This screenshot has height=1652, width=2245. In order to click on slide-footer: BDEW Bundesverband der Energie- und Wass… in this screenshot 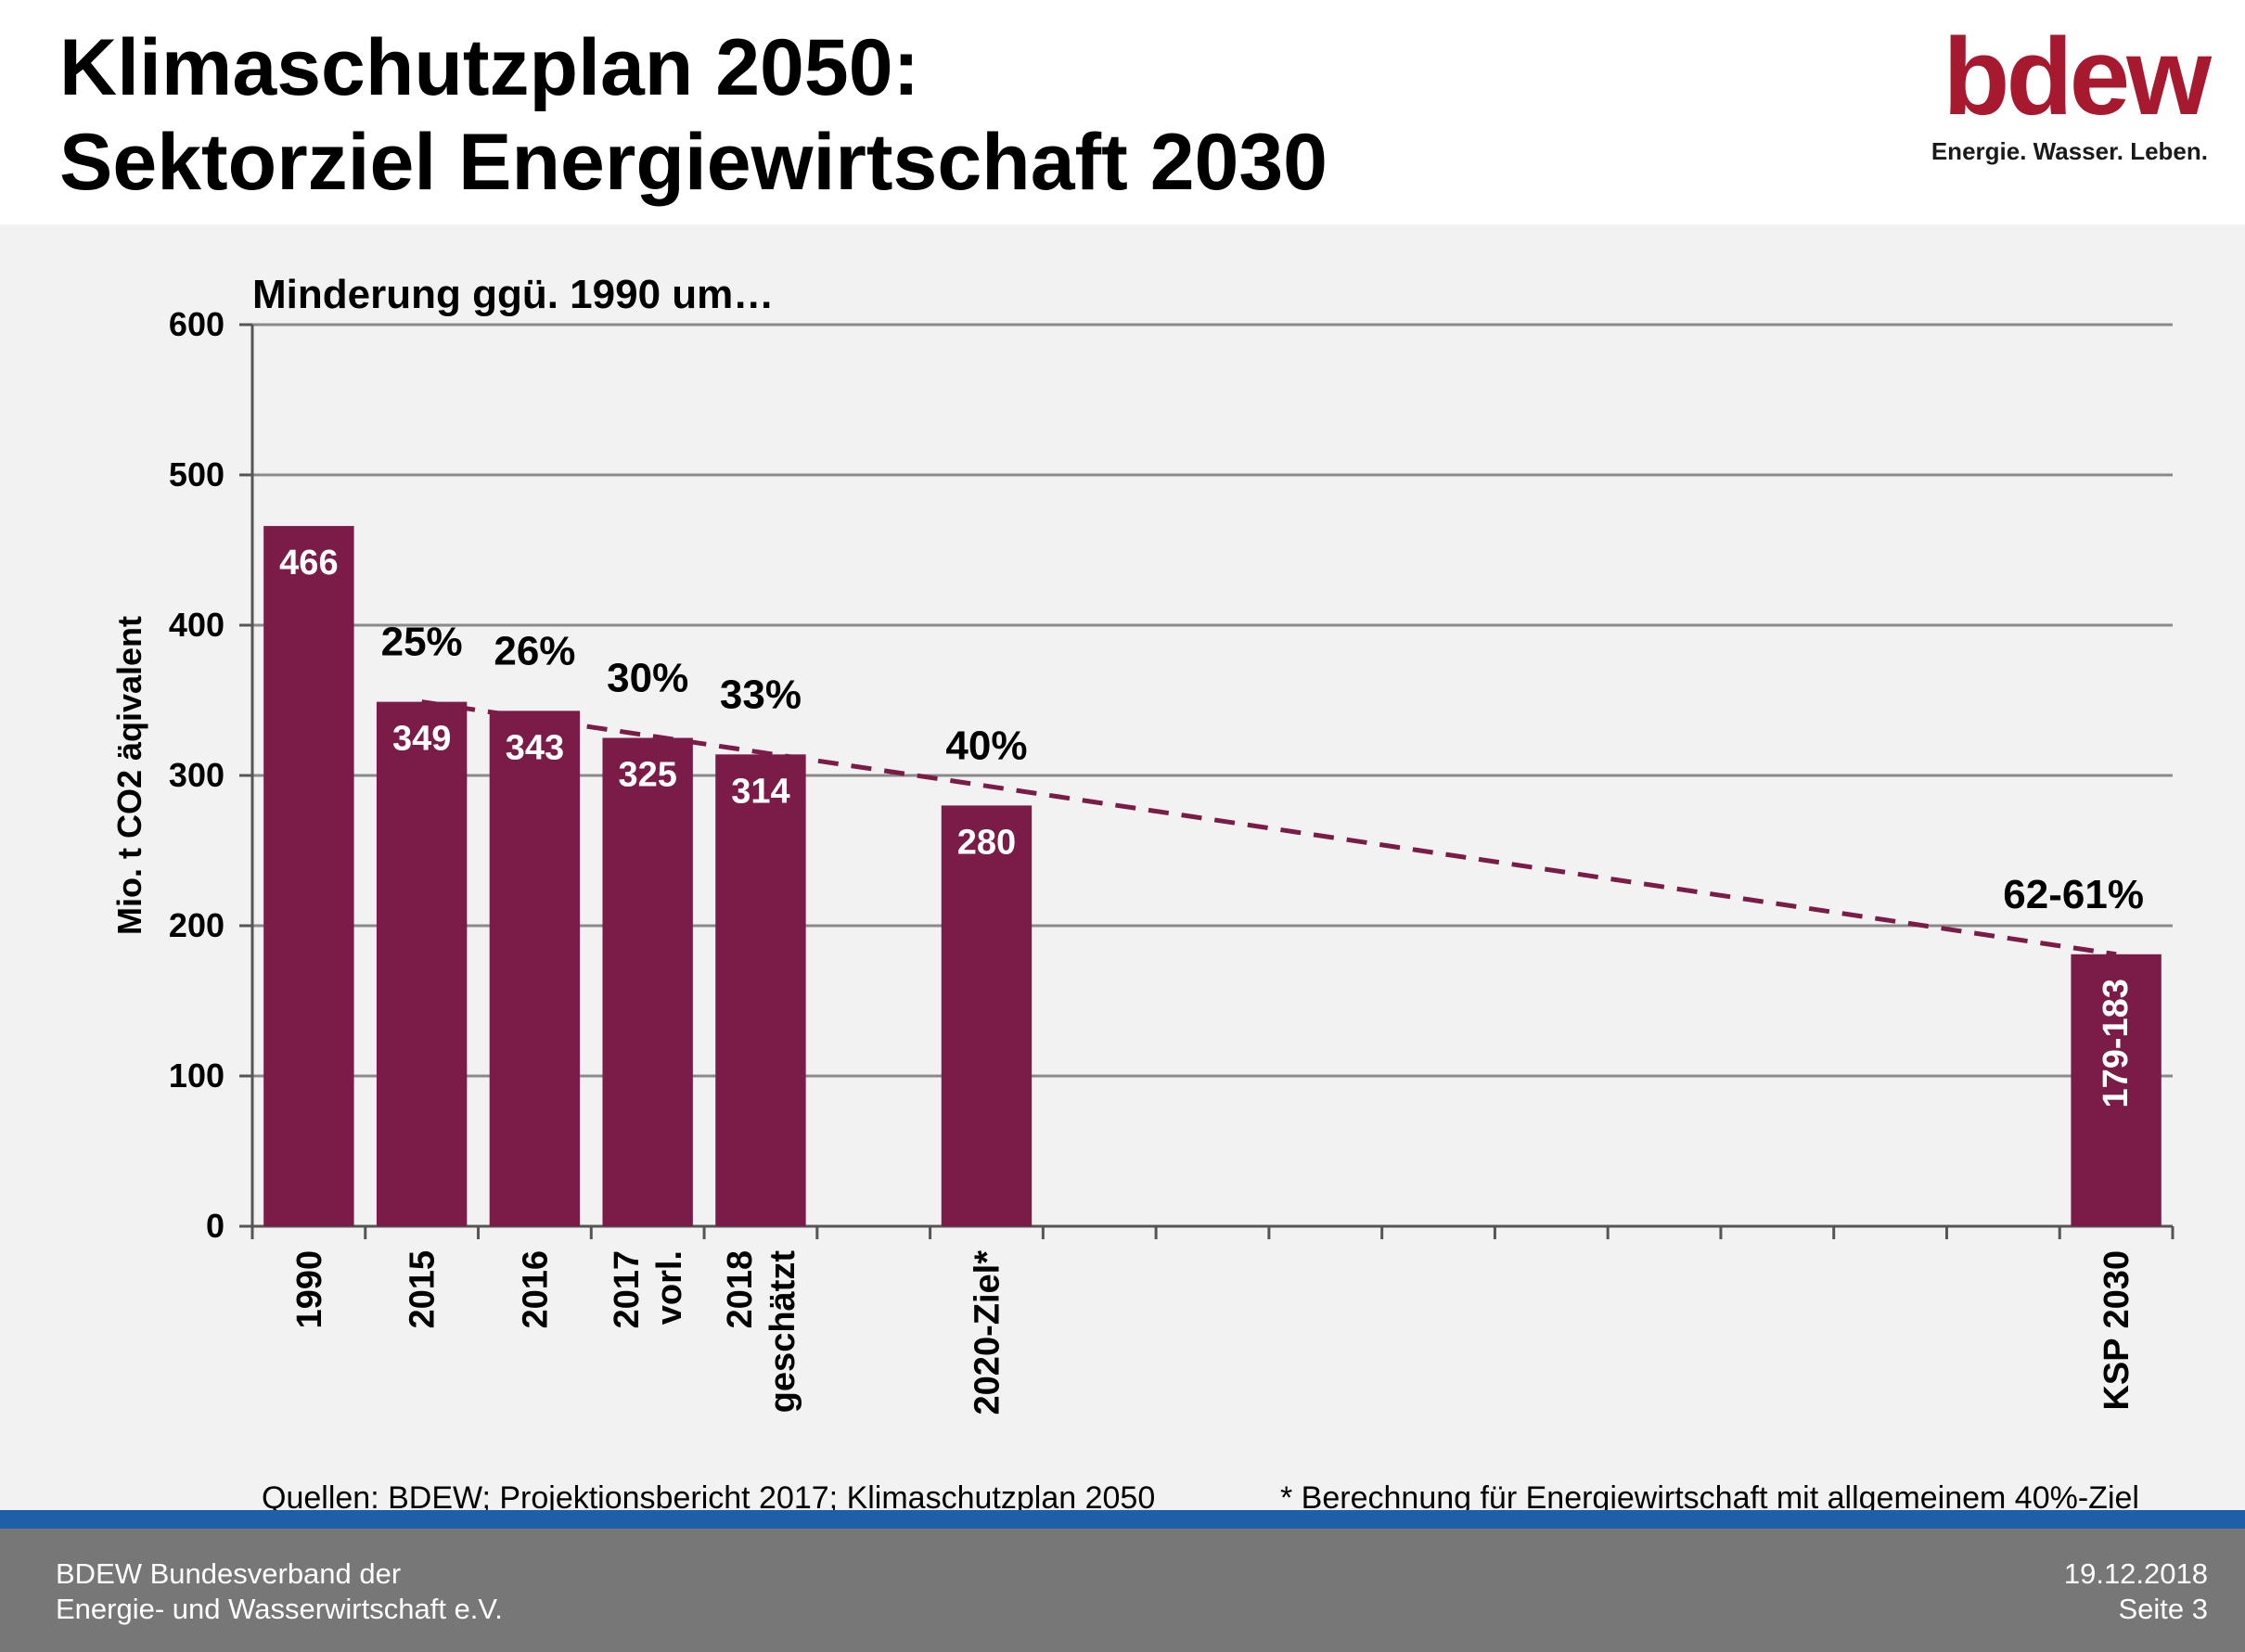, I will do `click(1122, 1590)`.